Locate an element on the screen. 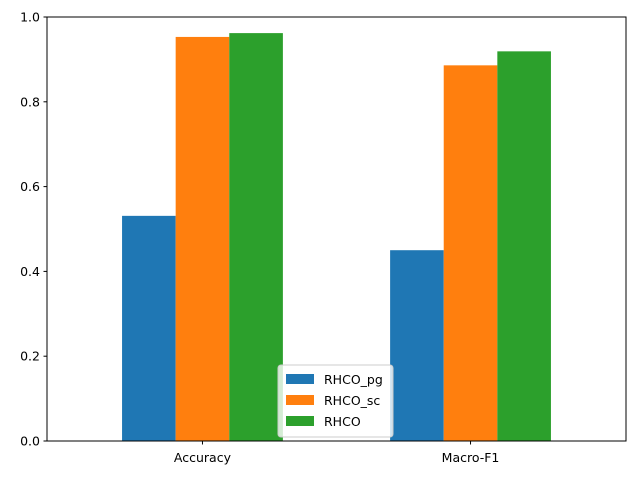 The height and width of the screenshot is (480, 640). y-tick-label: 0.6 is located at coordinates (30, 186).